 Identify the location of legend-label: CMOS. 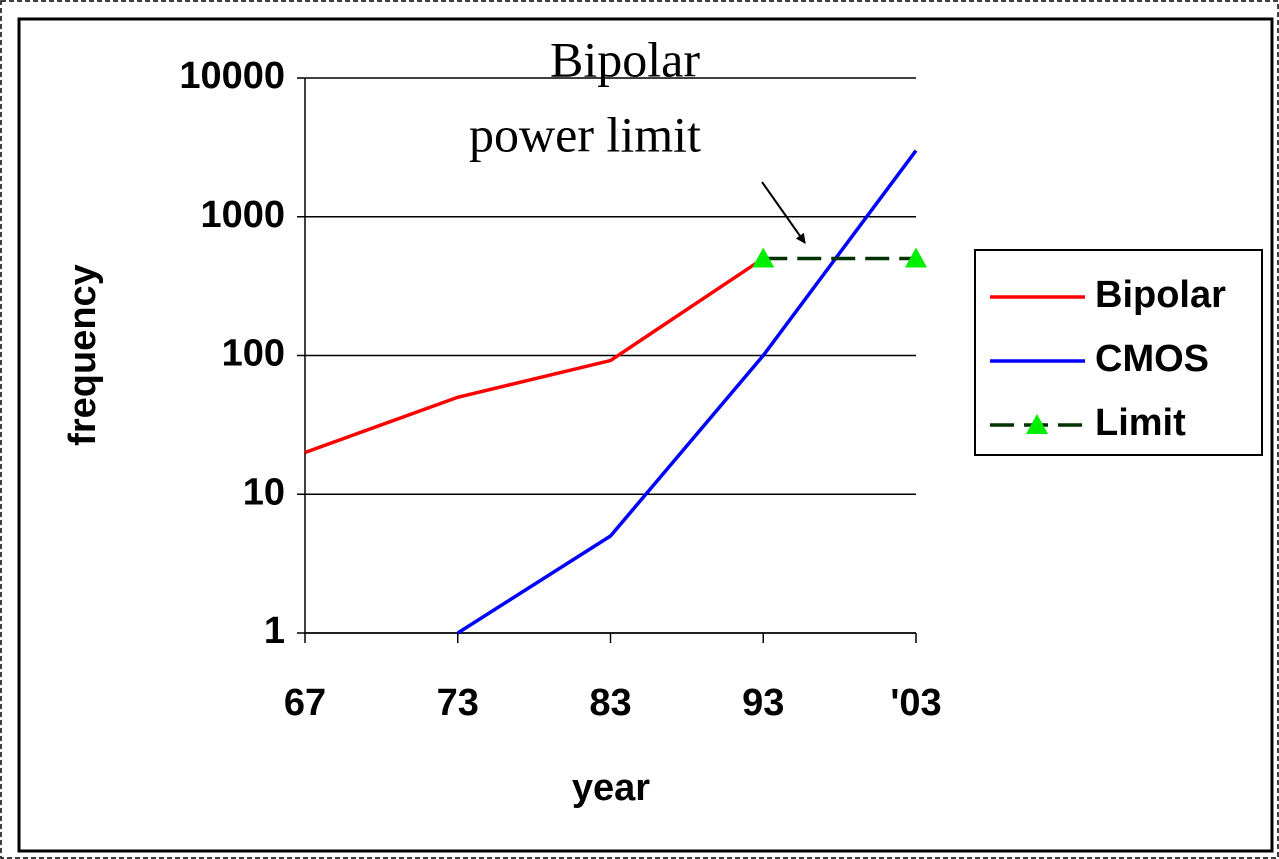
(1152, 359).